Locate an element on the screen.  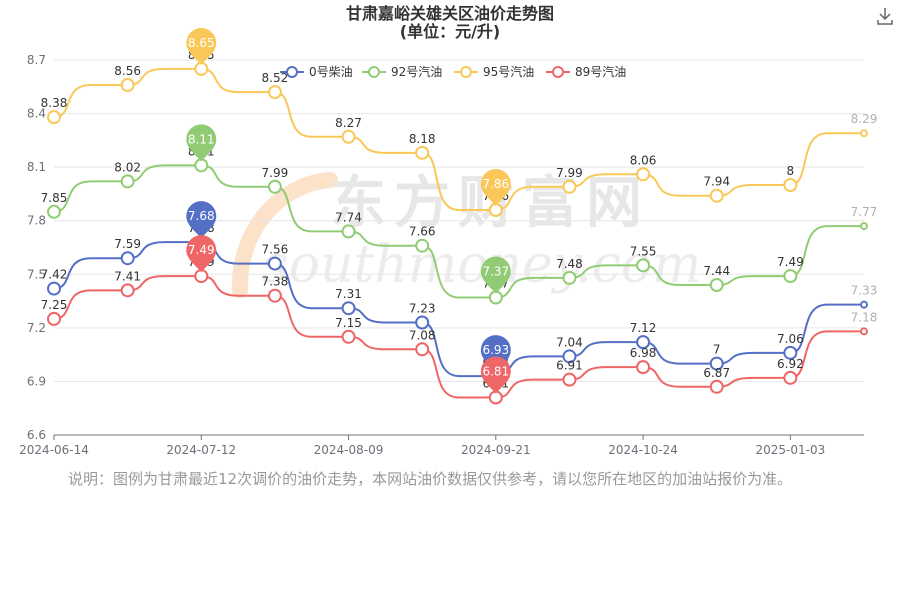
data-label: 6.98 is located at coordinates (643, 353).